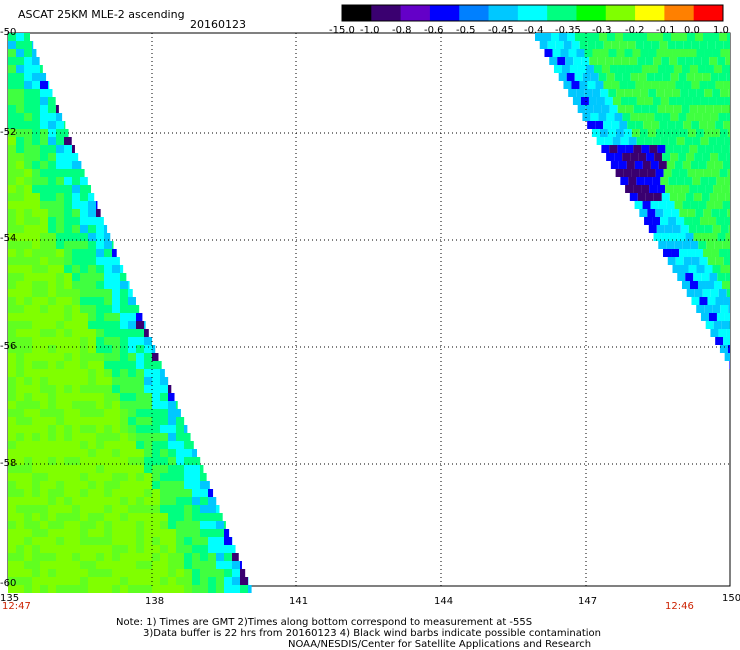 The image size is (740, 650). I want to click on colorbar-label: -0.2, so click(635, 30).